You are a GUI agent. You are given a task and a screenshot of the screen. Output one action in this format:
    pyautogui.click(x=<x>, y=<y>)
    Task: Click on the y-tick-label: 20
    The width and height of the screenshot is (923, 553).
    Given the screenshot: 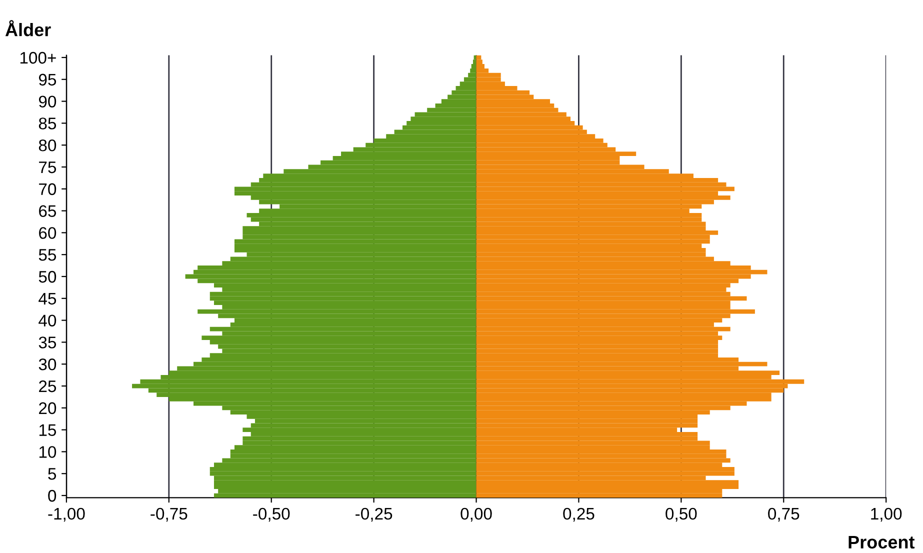 What is the action you would take?
    pyautogui.click(x=47, y=408)
    